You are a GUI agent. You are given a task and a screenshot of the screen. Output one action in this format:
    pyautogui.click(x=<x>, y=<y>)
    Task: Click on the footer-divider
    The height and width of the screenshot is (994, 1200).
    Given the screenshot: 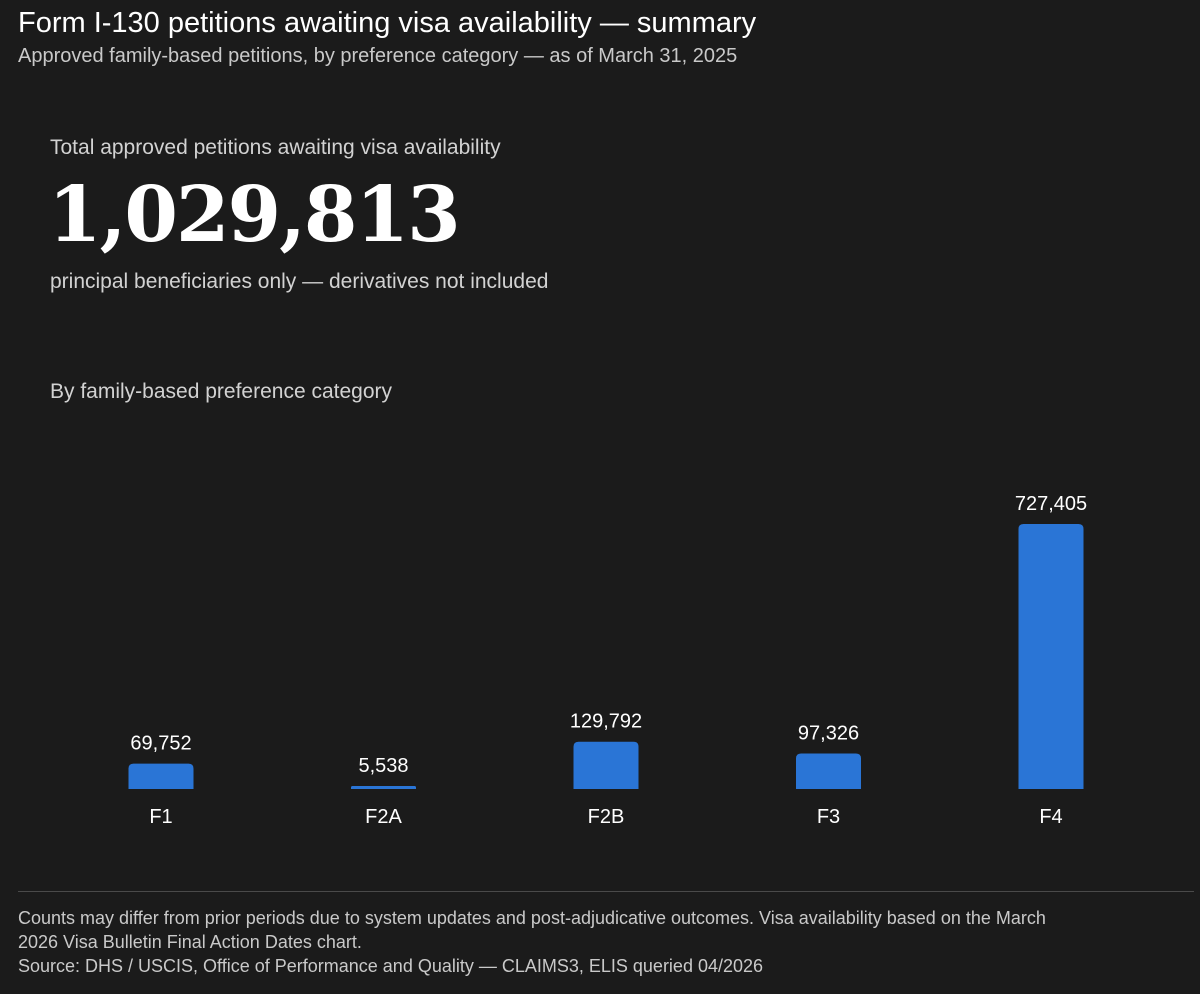 What is the action you would take?
    pyautogui.click(x=606, y=891)
    